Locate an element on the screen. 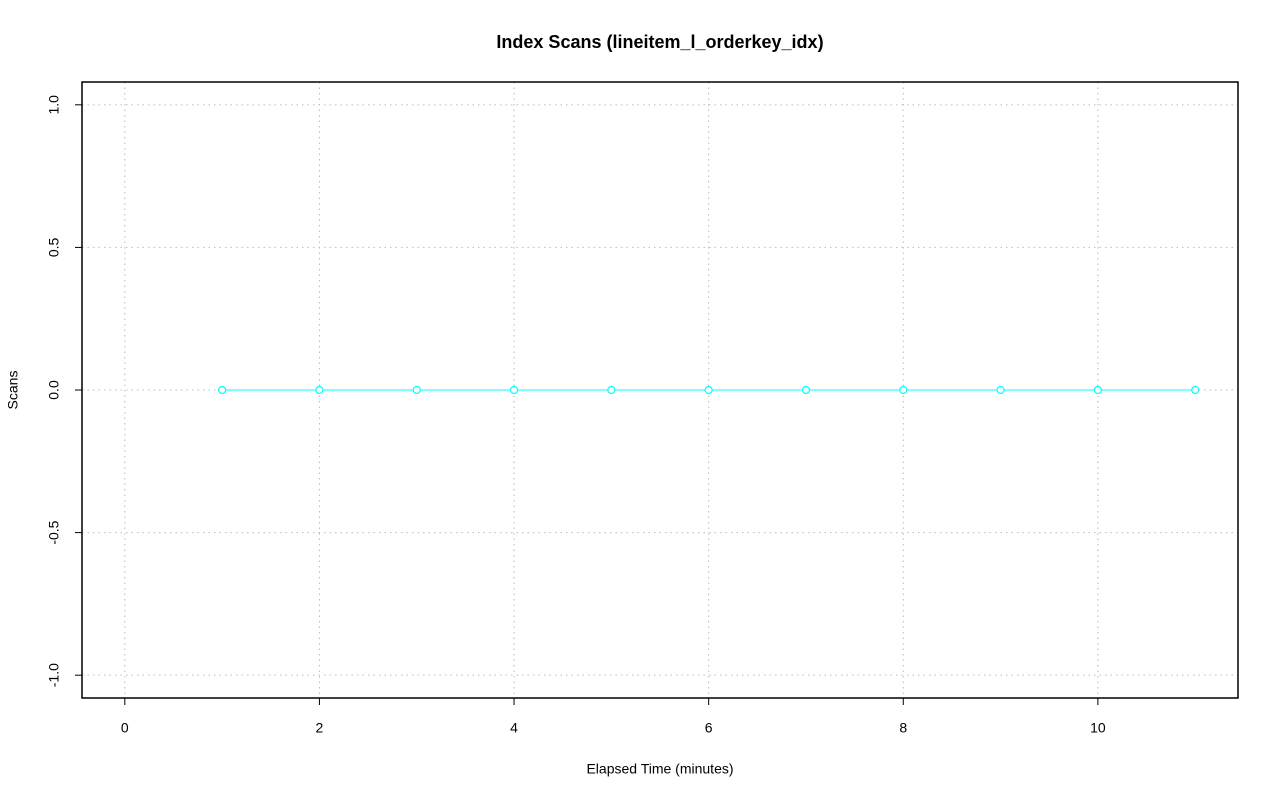  y-tick-label: 0.5 is located at coordinates (54, 247).